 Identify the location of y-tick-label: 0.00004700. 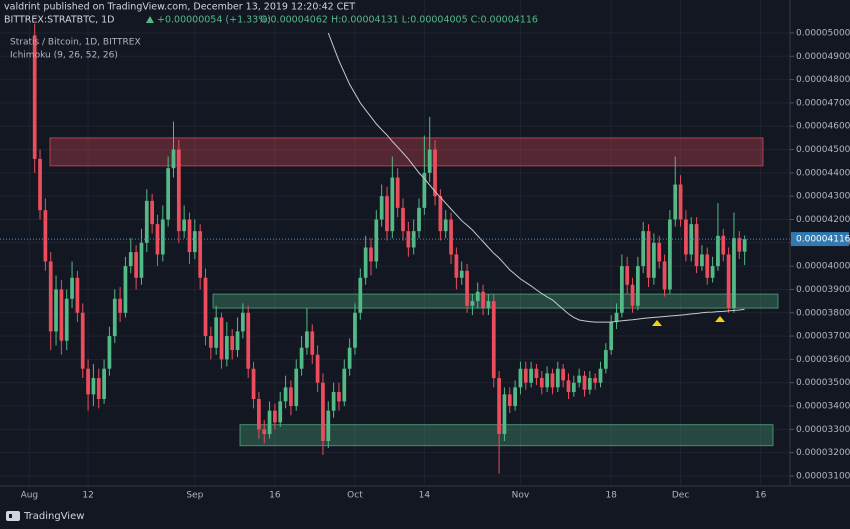
(823, 103).